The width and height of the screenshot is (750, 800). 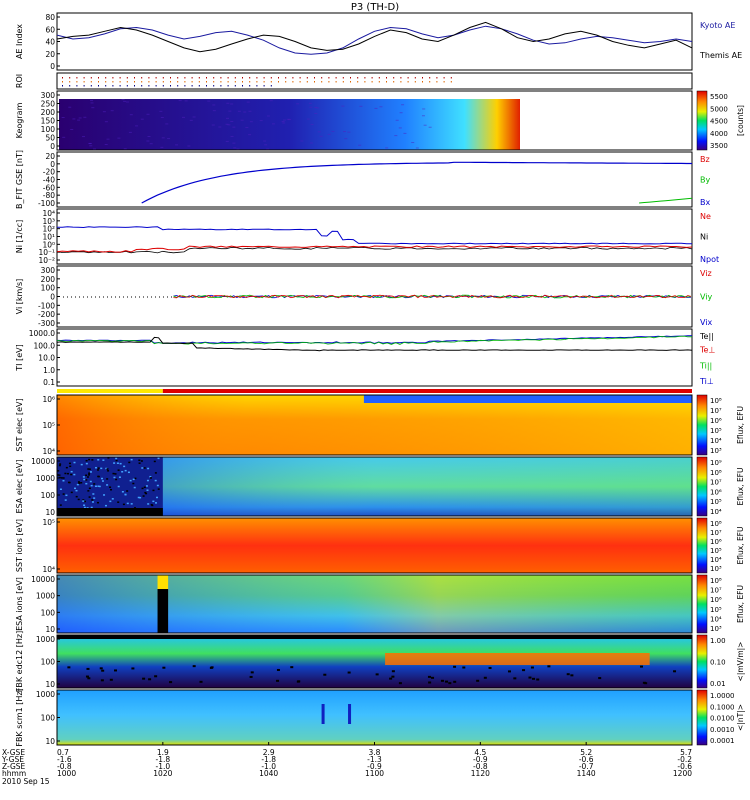 What do you see at coordinates (719, 146) in the screenshot?
I see `keo-cbar-tick: 3500` at bounding box center [719, 146].